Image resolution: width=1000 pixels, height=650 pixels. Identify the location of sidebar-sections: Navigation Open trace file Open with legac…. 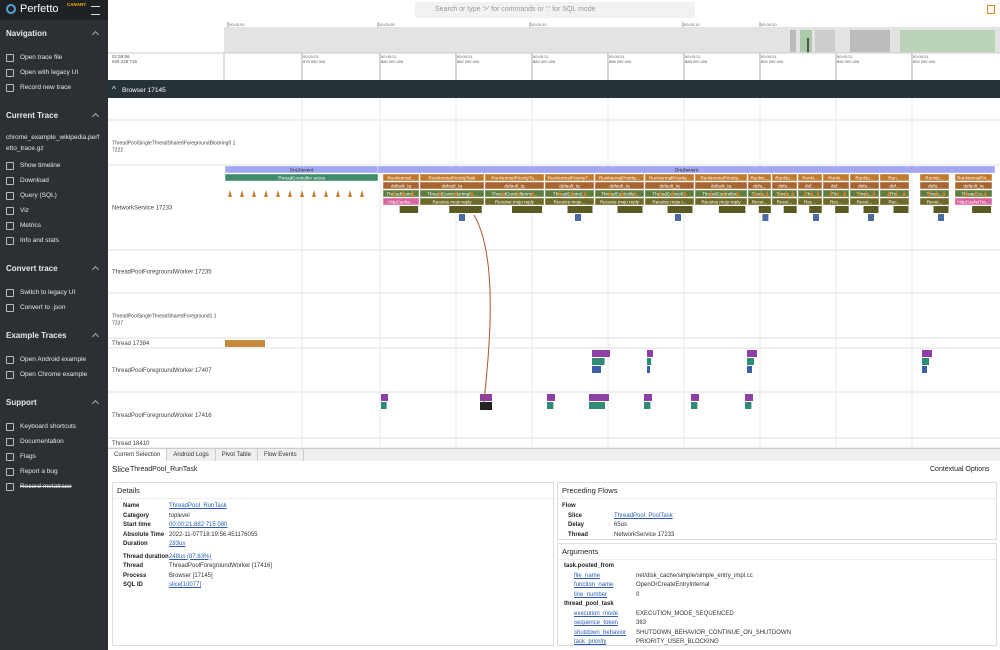
(54, 258).